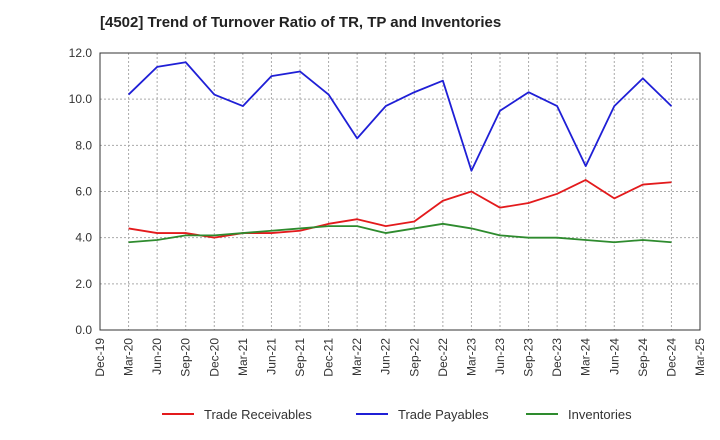 The width and height of the screenshot is (720, 440). Describe the element at coordinates (357, 357) in the screenshot. I see `x-tick-label: Mar-22` at that location.